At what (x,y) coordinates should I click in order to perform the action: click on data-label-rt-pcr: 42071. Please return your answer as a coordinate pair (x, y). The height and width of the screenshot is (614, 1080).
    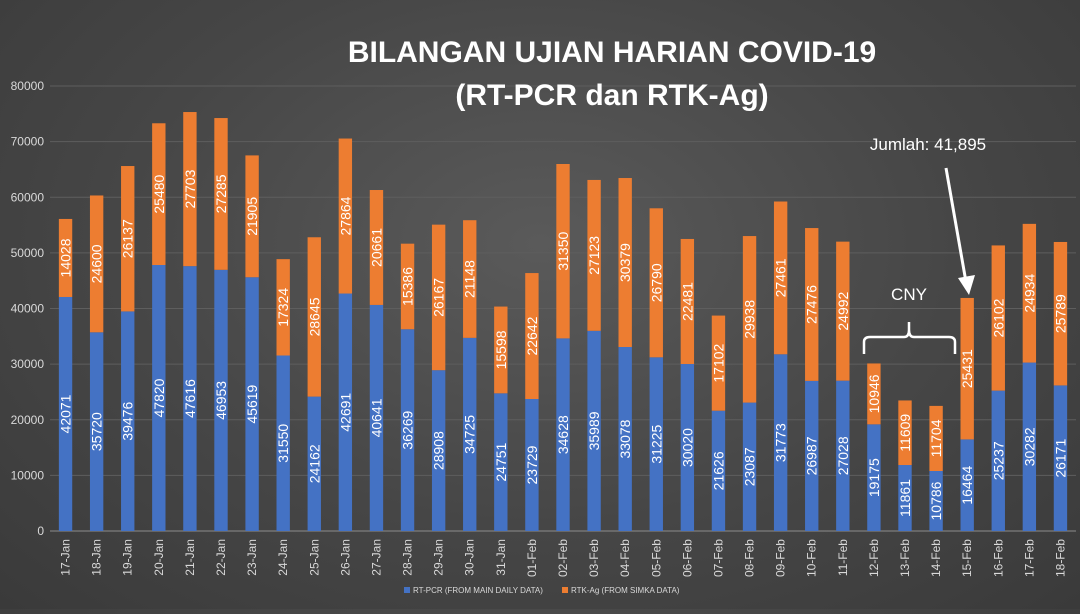
    Looking at the image, I should click on (66, 413).